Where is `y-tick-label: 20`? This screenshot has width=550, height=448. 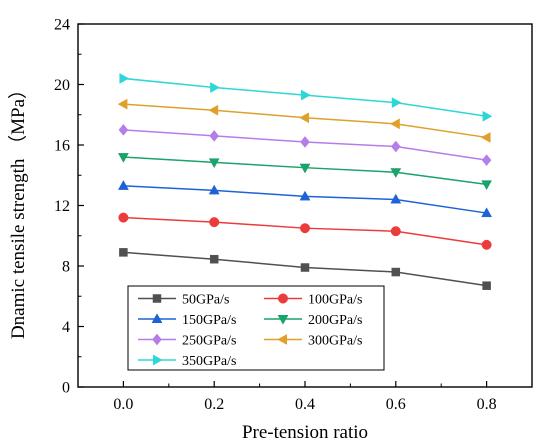
y-tick-label: 20 is located at coordinates (62, 85).